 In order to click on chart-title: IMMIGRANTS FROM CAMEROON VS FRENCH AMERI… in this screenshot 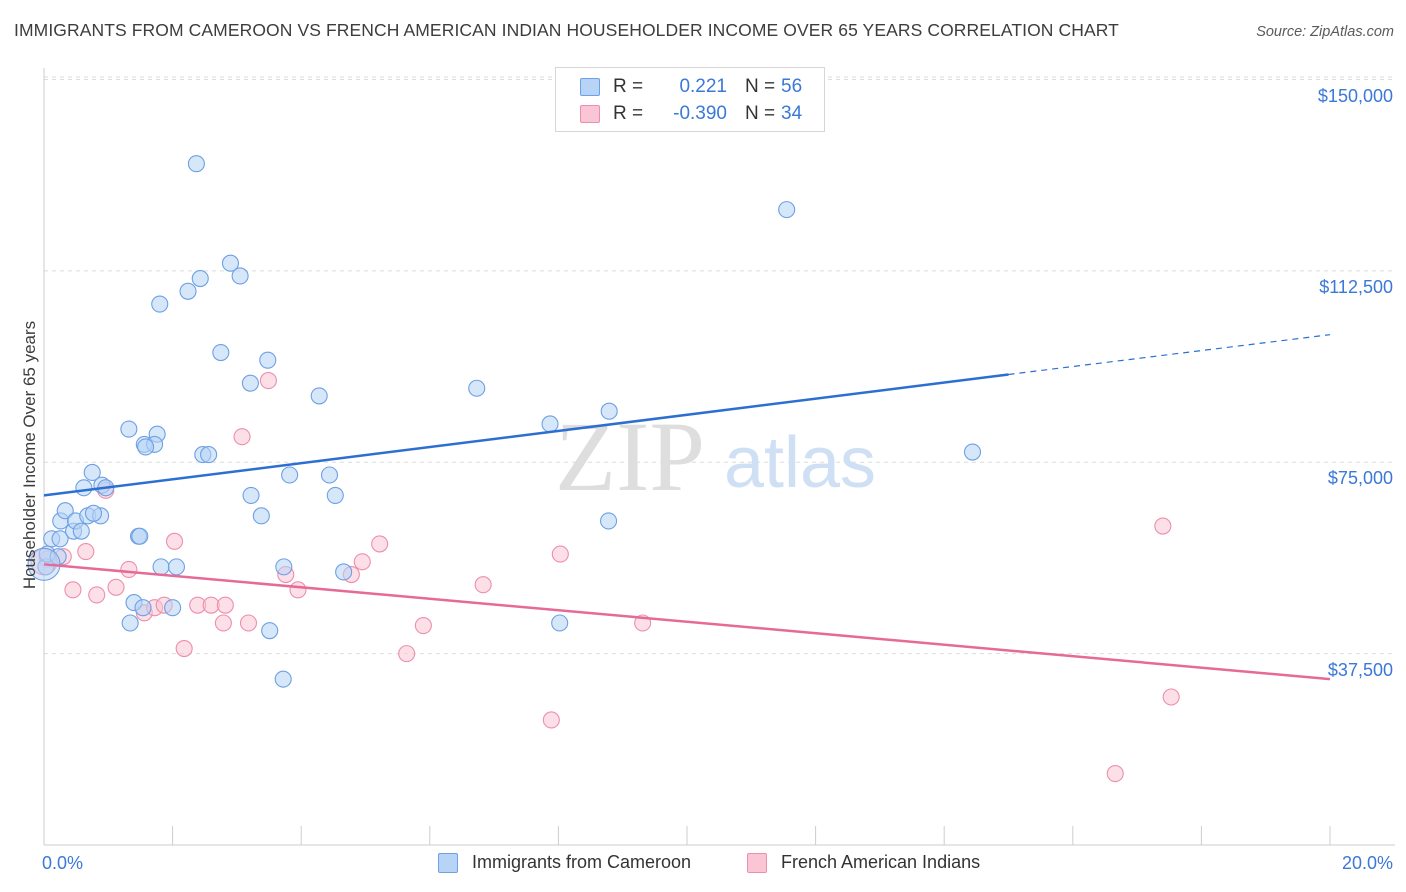, I will do `click(566, 30)`.